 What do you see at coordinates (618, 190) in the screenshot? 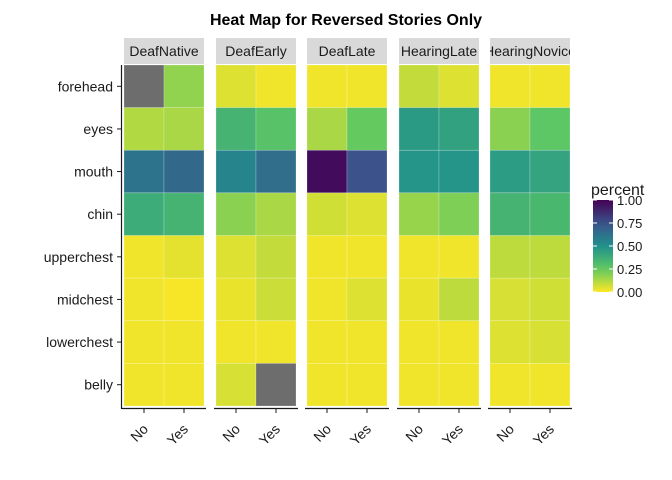
I see `legend-title: percent` at bounding box center [618, 190].